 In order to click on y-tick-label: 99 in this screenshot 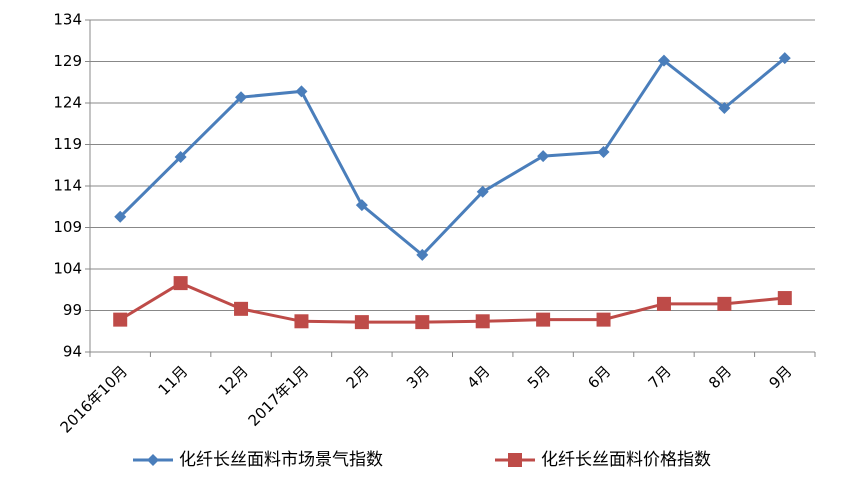, I will do `click(72, 310)`.